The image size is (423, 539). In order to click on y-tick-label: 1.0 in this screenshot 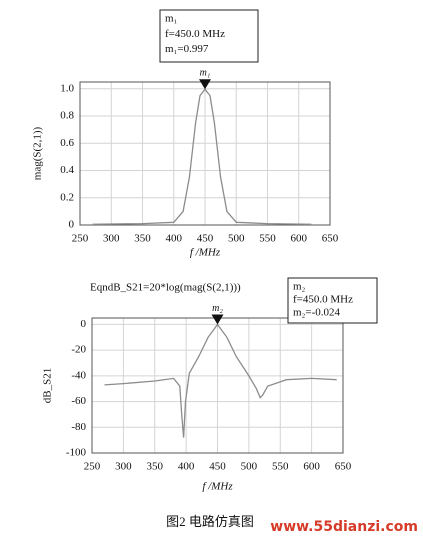, I will do `click(67, 88)`.